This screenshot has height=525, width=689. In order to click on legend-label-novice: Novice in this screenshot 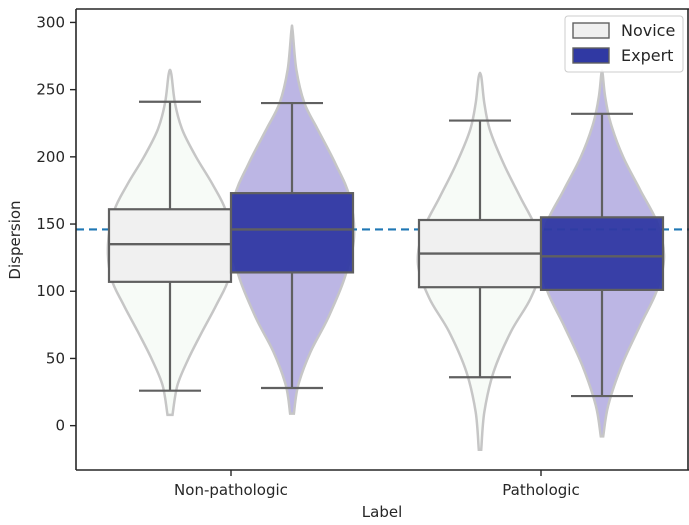, I will do `click(648, 30)`.